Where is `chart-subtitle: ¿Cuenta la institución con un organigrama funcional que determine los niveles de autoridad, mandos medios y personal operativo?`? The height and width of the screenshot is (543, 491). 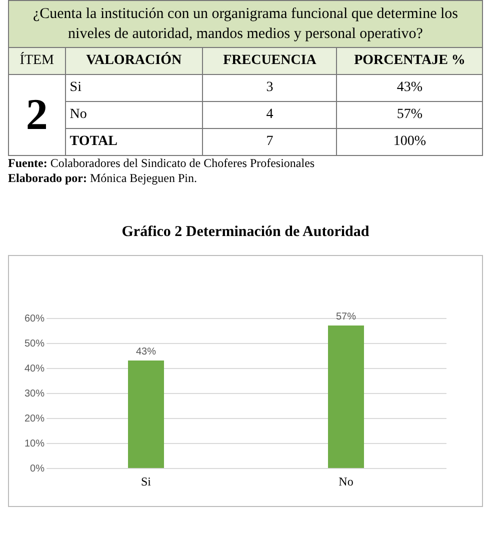
chart-subtitle: ¿Cuenta la institución con un organigrama funcional que determine los niveles de autoridad, mandos medios y personal operativo? is located at coordinates (245, 24).